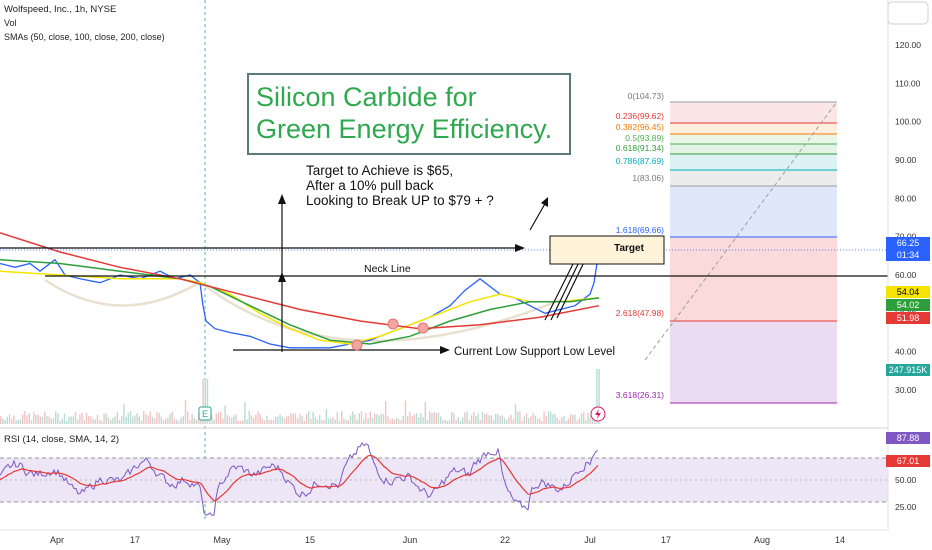 The image size is (932, 550). I want to click on price-badge-value: 51.98, so click(908, 318).